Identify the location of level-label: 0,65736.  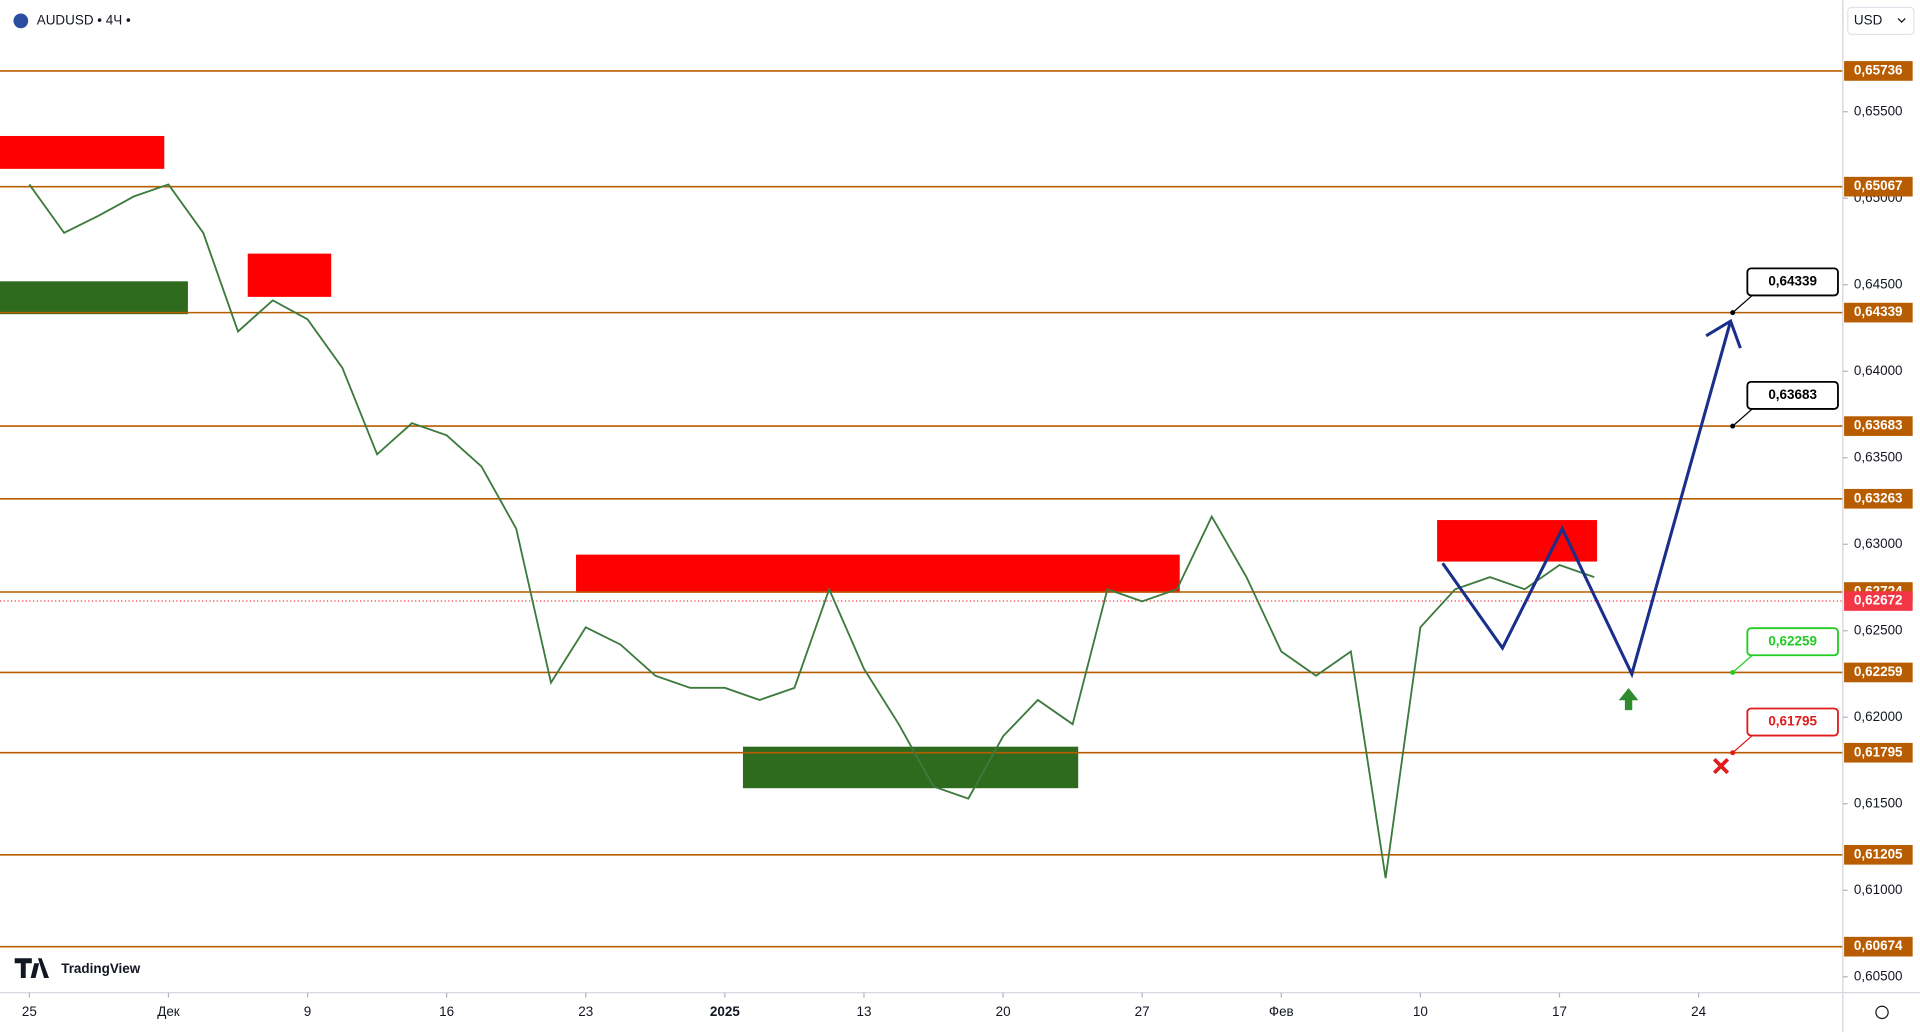
(1878, 69).